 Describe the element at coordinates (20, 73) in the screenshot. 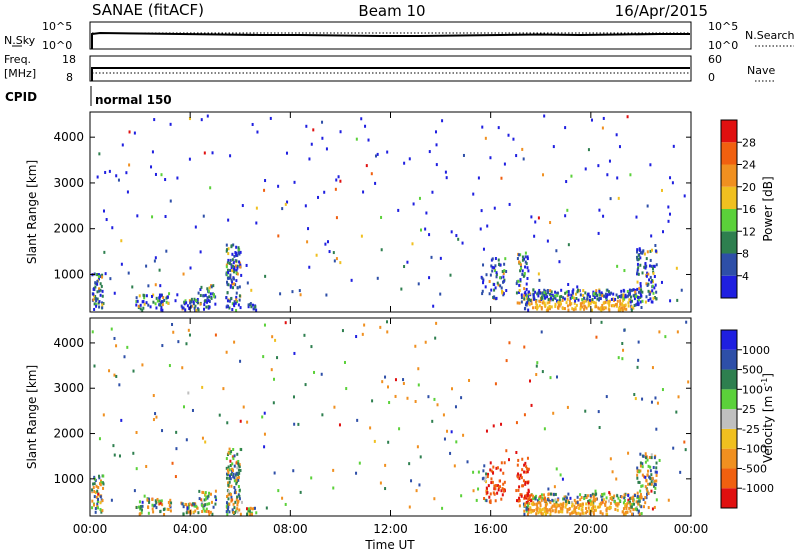

I see `freq-unit: [MHz]` at that location.